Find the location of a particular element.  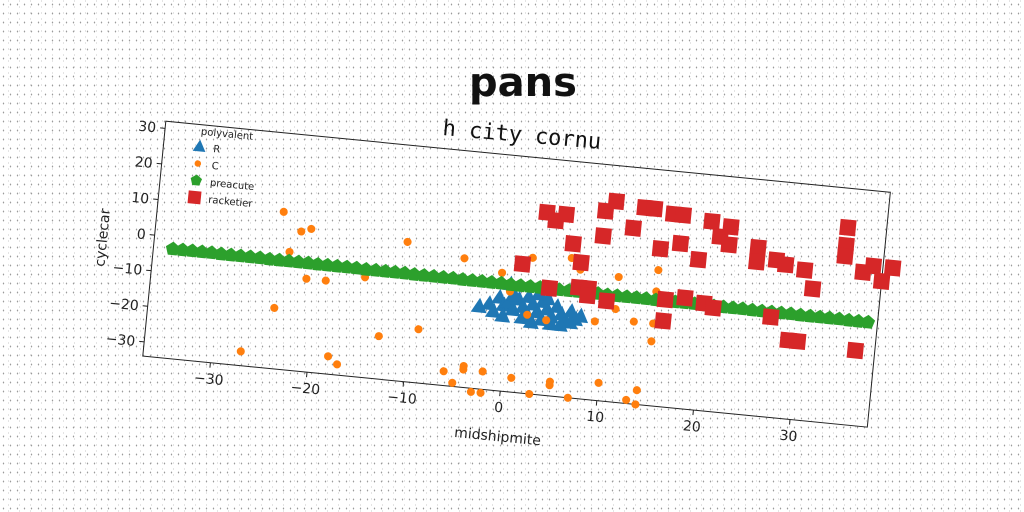

legend-label-R: R is located at coordinates (217, 150).